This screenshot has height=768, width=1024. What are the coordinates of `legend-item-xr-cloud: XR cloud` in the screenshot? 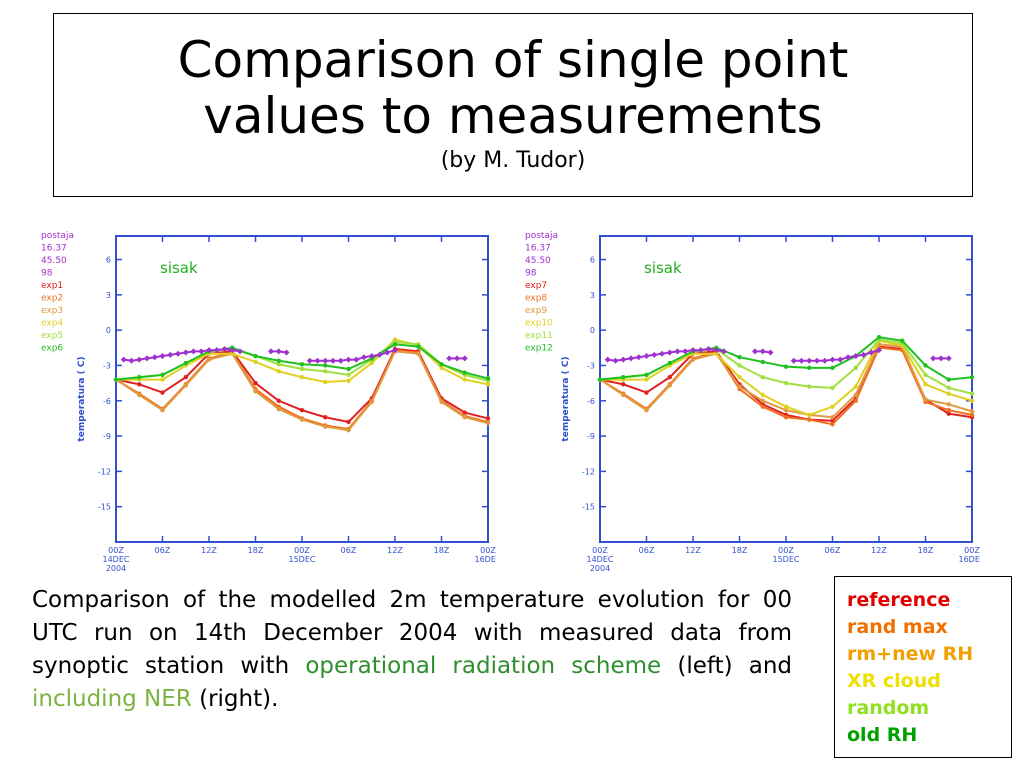 It's located at (894, 681).